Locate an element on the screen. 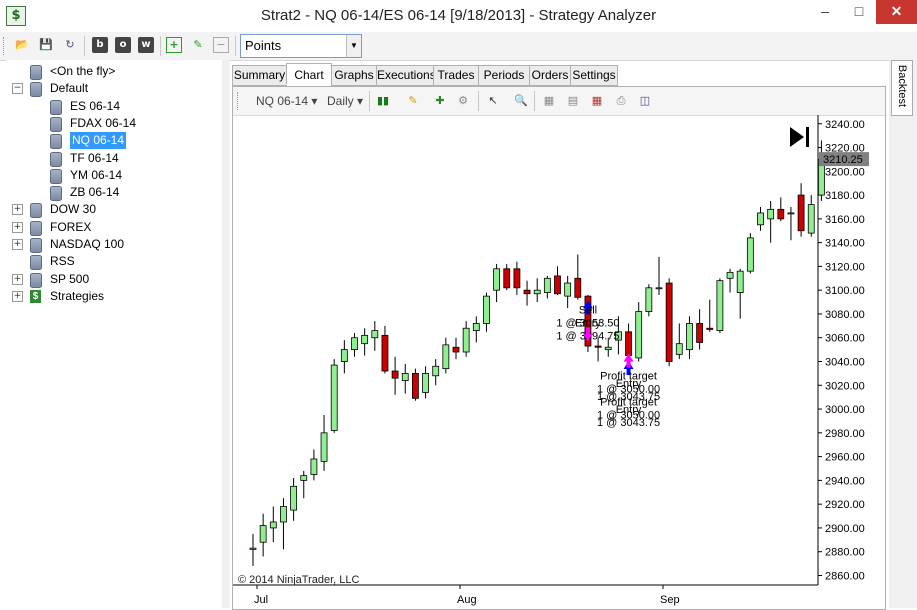  tree-item: + NASDAQ 100 is located at coordinates (111, 244).